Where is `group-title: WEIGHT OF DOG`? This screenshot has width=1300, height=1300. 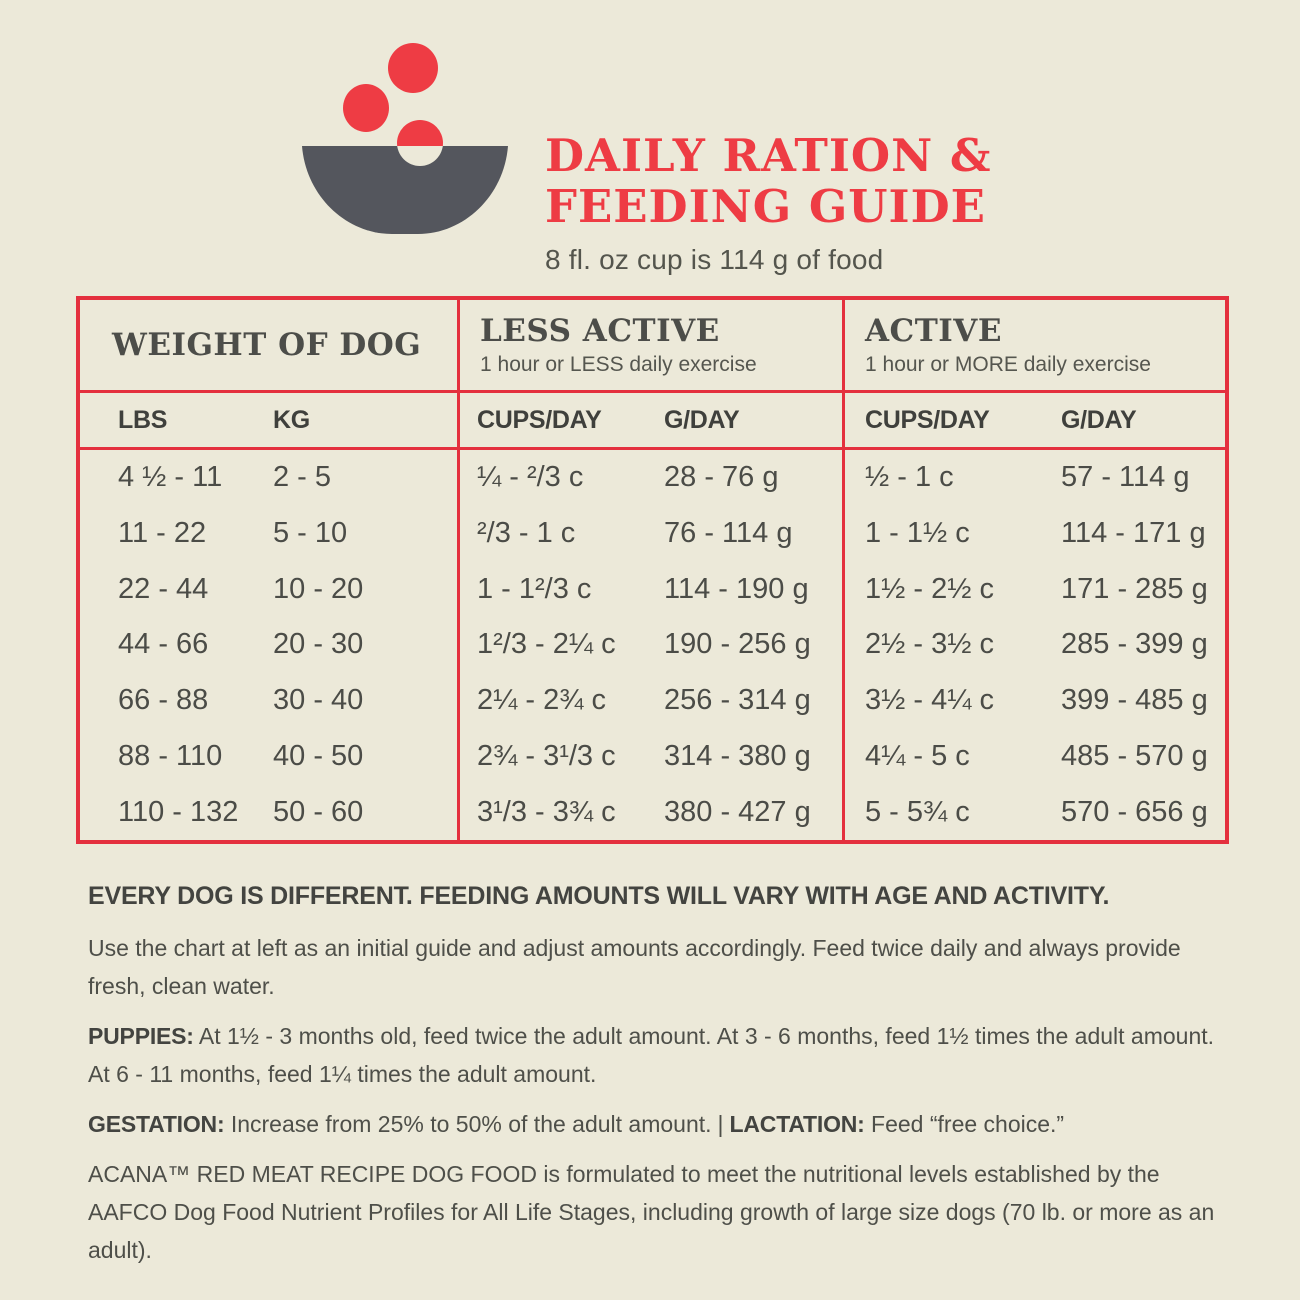
group-title: WEIGHT OF DOG is located at coordinates (267, 345).